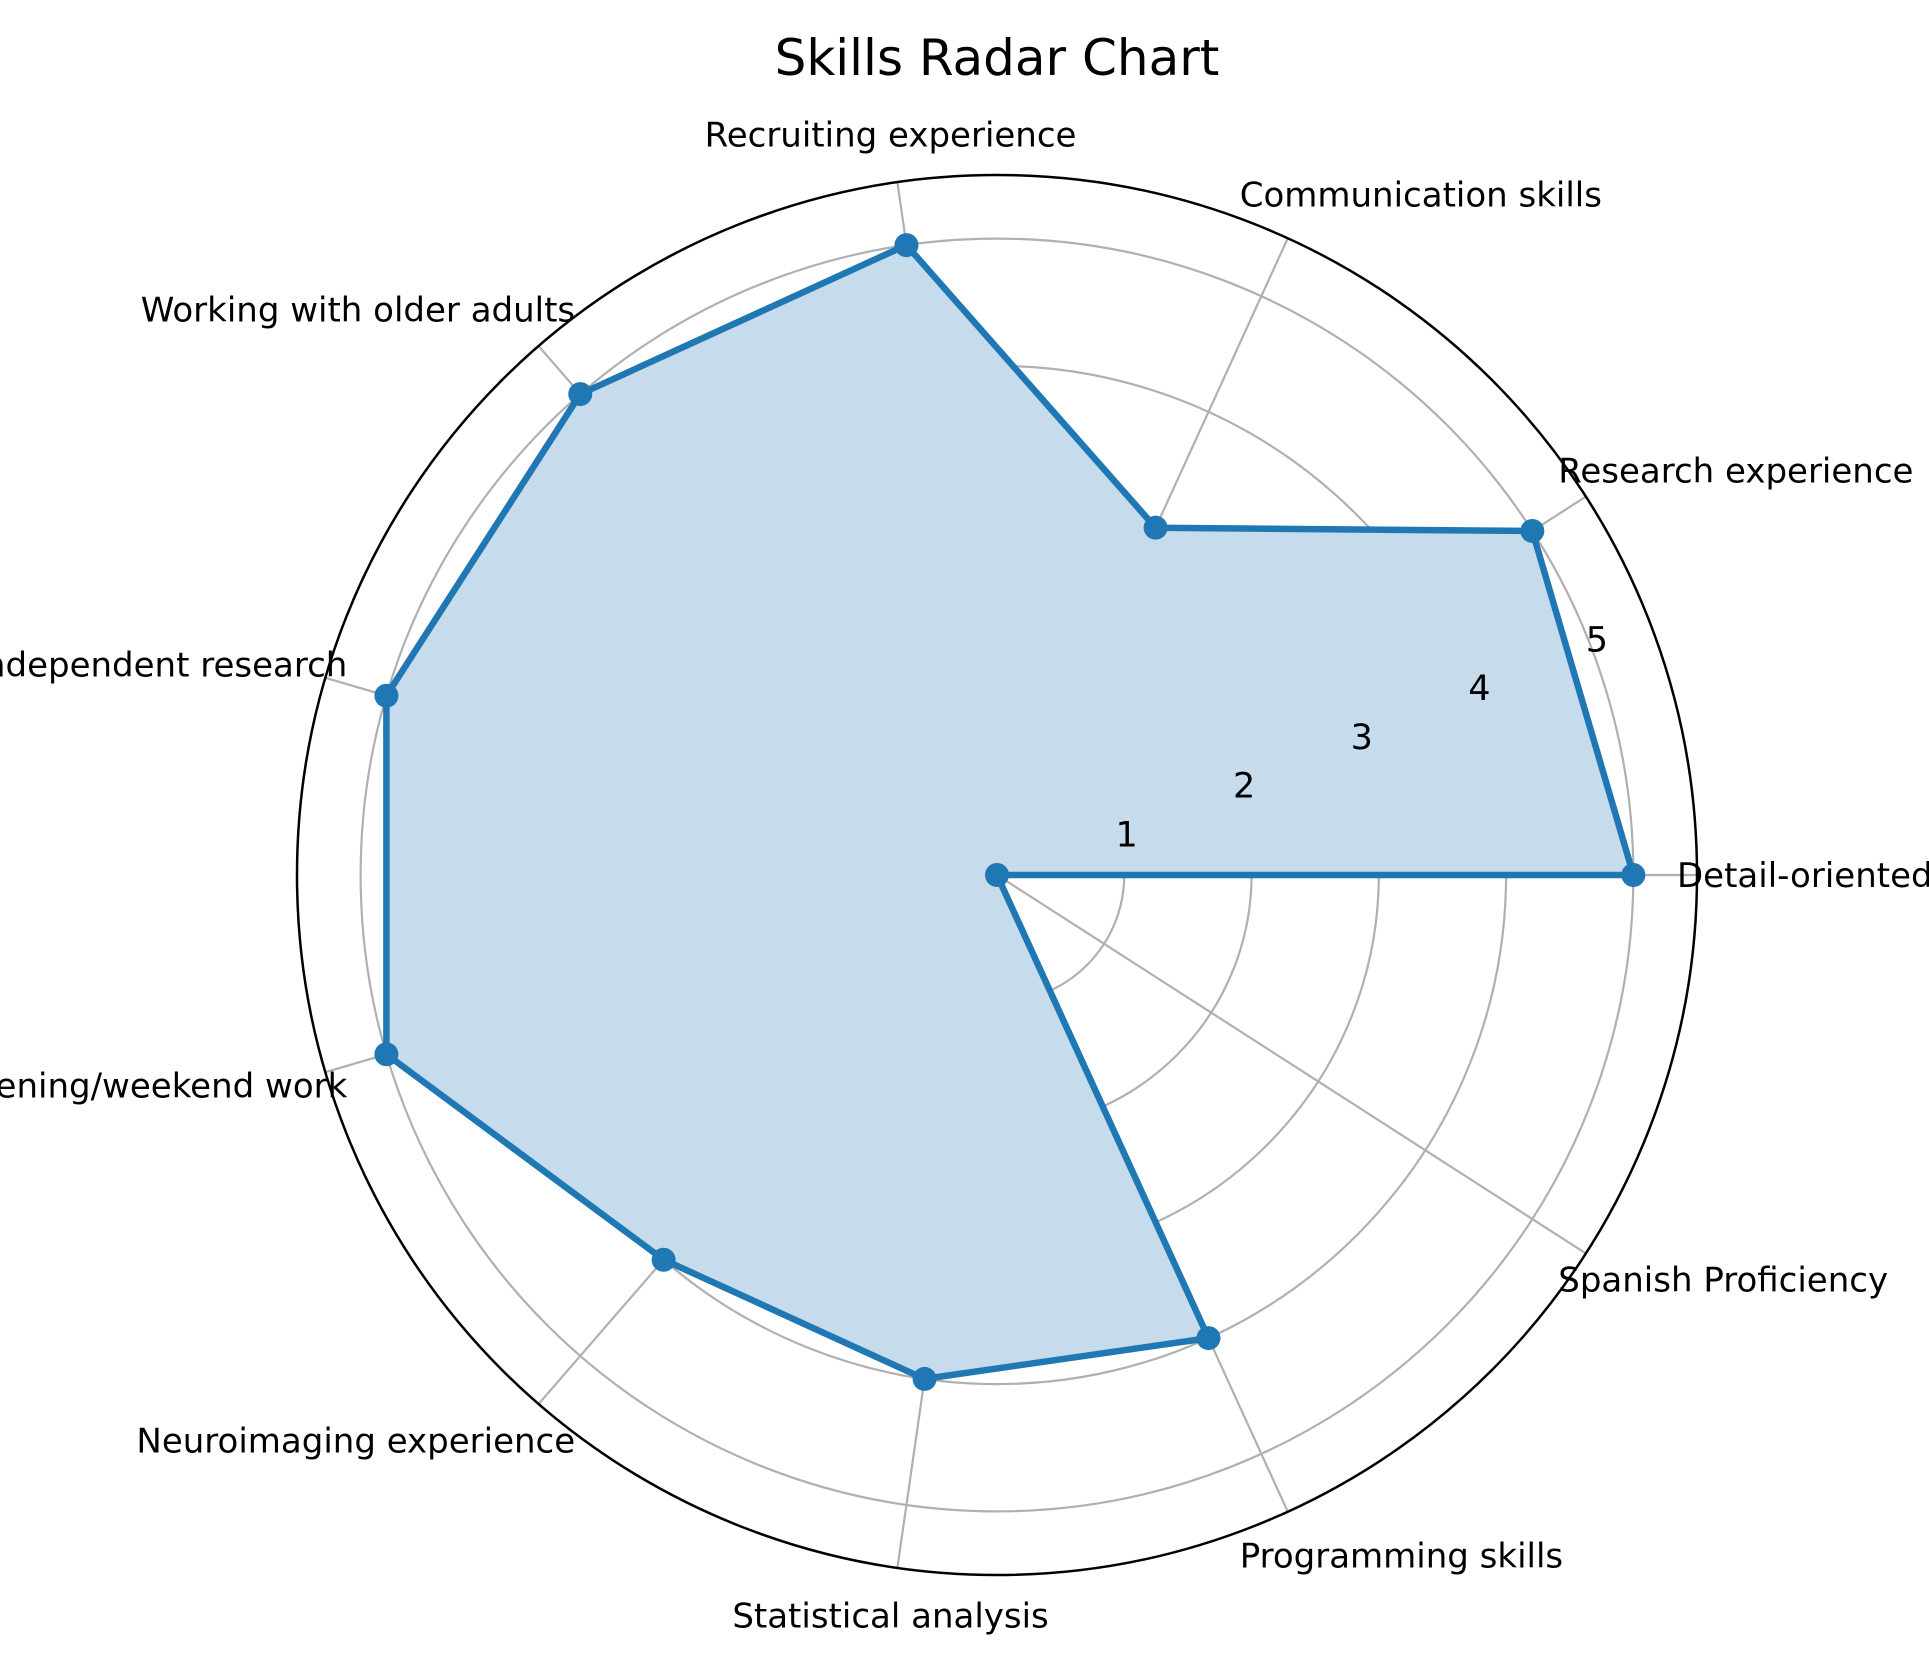  I want to click on category-label-8: Statistical analysis, so click(890, 1616).